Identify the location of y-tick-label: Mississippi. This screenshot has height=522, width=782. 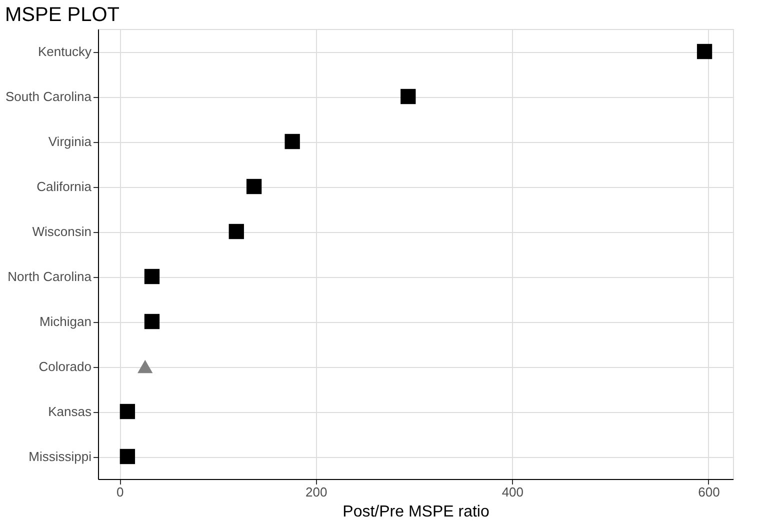
(60, 456).